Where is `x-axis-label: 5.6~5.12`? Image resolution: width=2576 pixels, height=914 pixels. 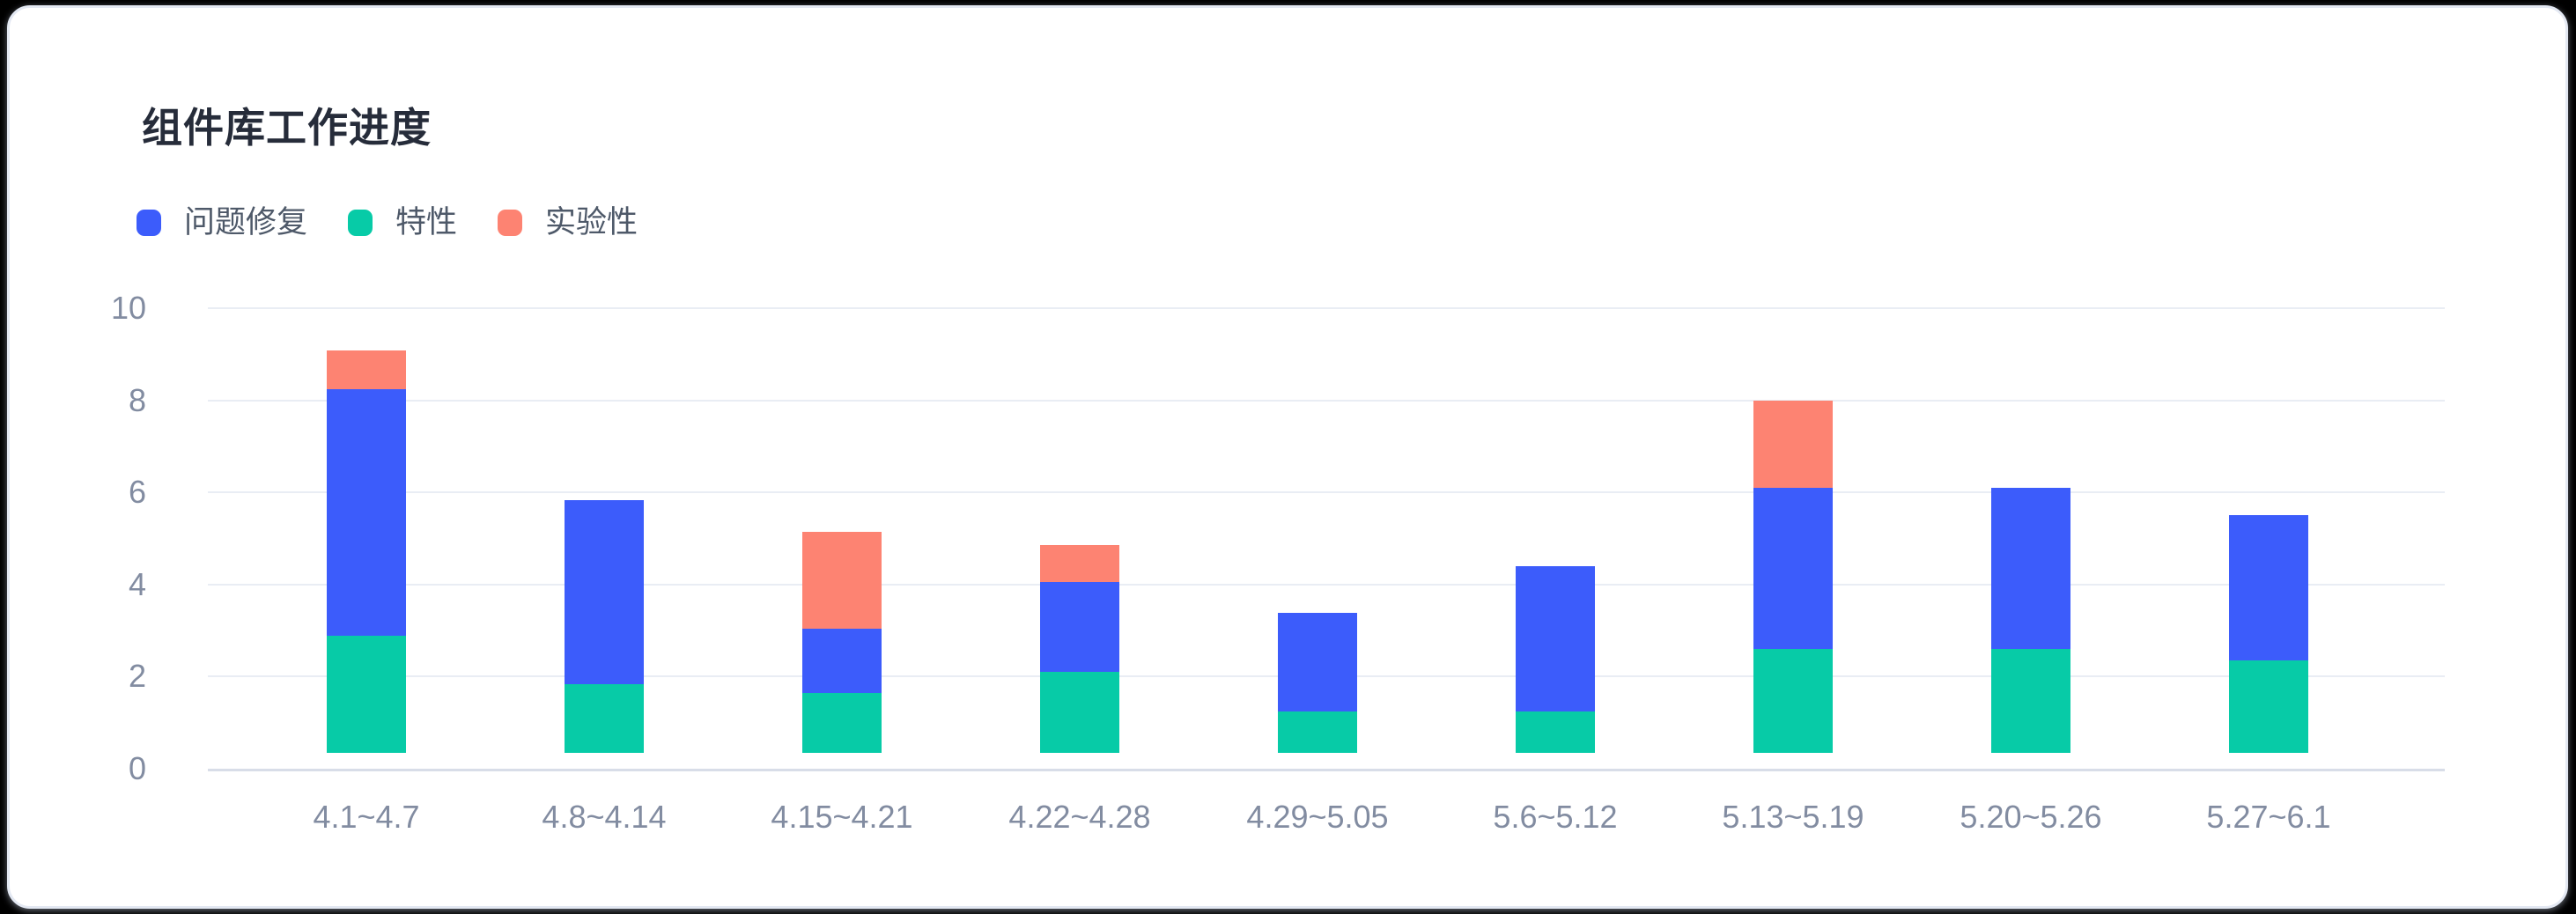 x-axis-label: 5.6~5.12 is located at coordinates (1555, 817).